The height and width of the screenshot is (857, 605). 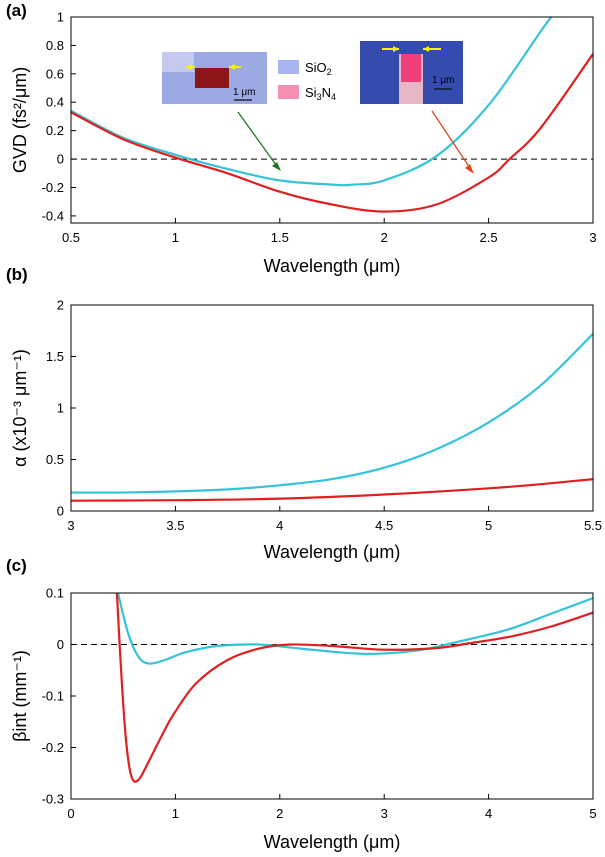 What do you see at coordinates (53, 215) in the screenshot?
I see `y-tick-label: -0.4` at bounding box center [53, 215].